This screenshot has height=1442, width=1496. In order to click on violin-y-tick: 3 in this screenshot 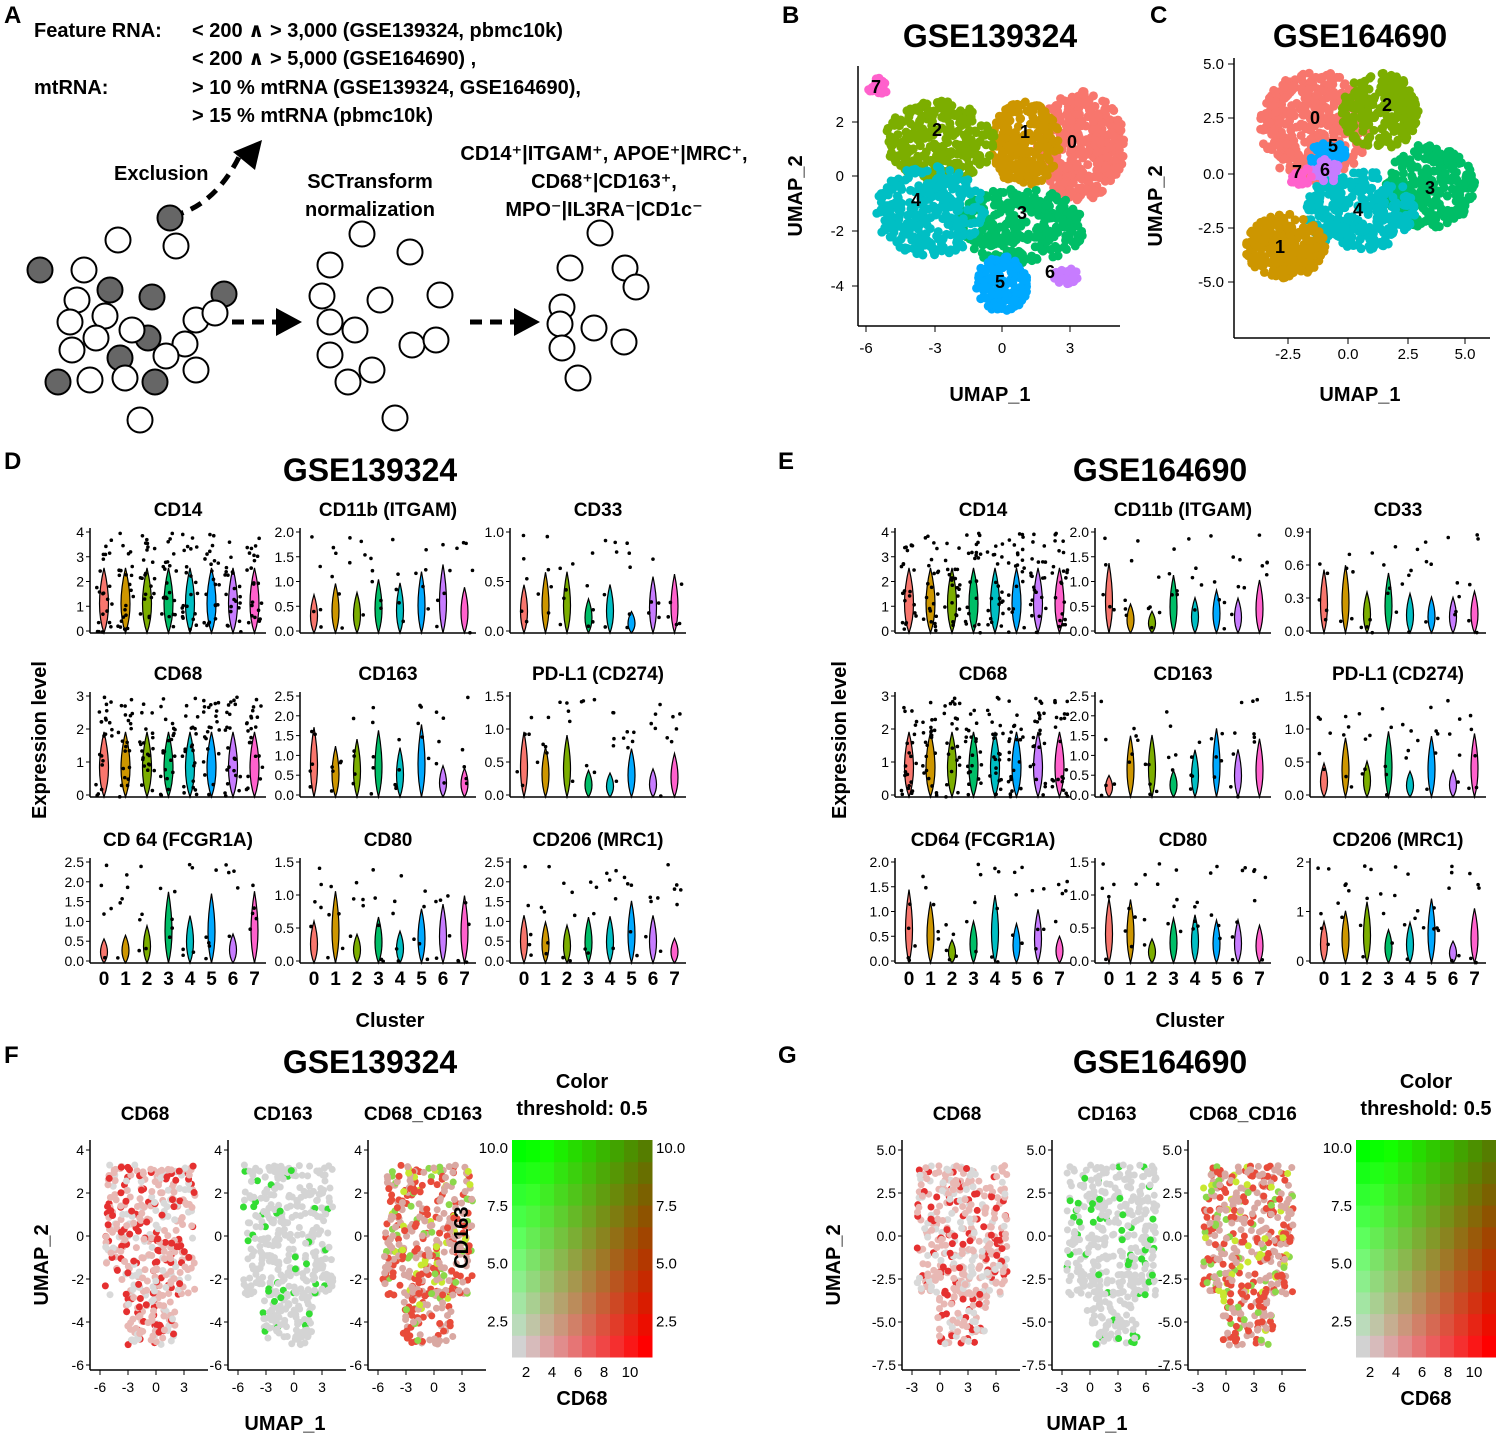, I will do `click(80, 557)`.